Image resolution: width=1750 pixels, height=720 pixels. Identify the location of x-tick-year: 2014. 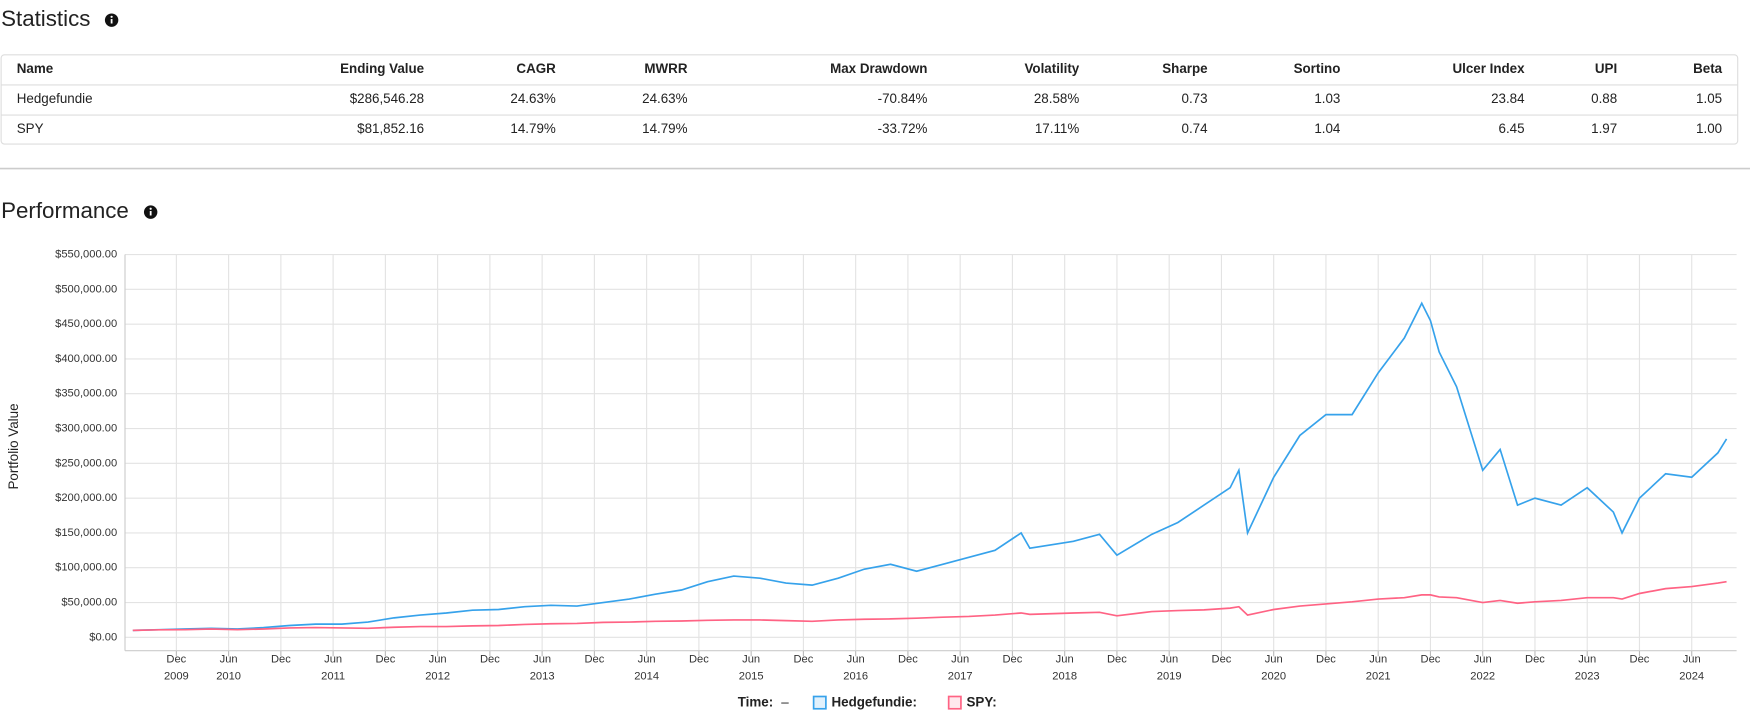
(646, 676).